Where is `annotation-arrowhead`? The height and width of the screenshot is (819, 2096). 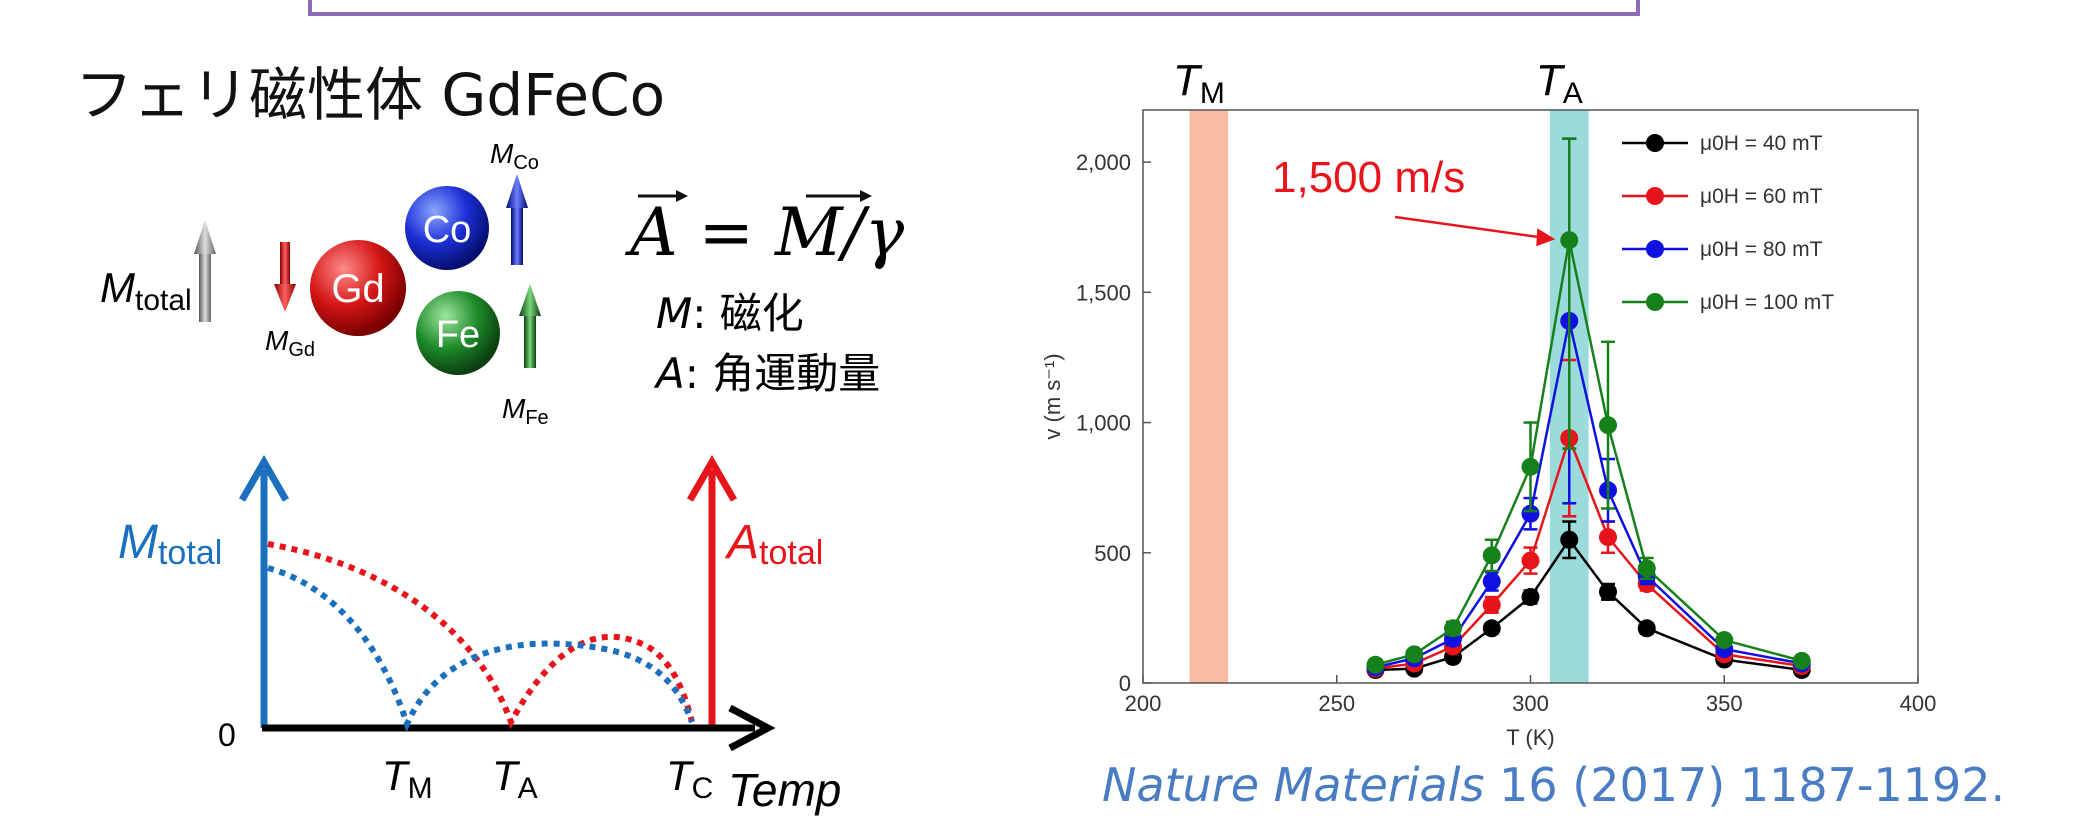
annotation-arrowhead is located at coordinates (1546, 237).